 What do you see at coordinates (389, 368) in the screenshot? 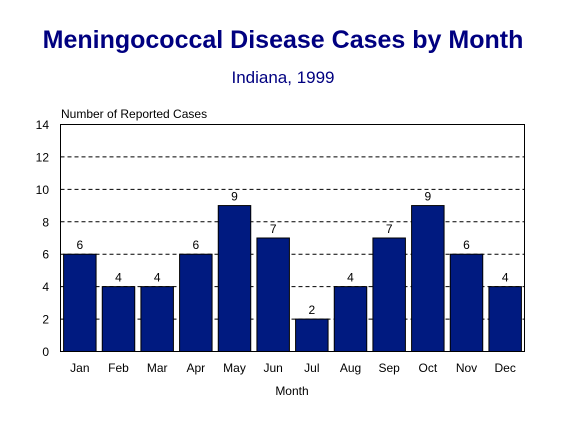
I see `x-tick-label: Sep` at bounding box center [389, 368].